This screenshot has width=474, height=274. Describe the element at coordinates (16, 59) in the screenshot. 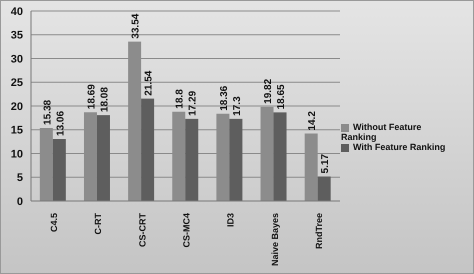

I see `y-tick-label: 30` at that location.